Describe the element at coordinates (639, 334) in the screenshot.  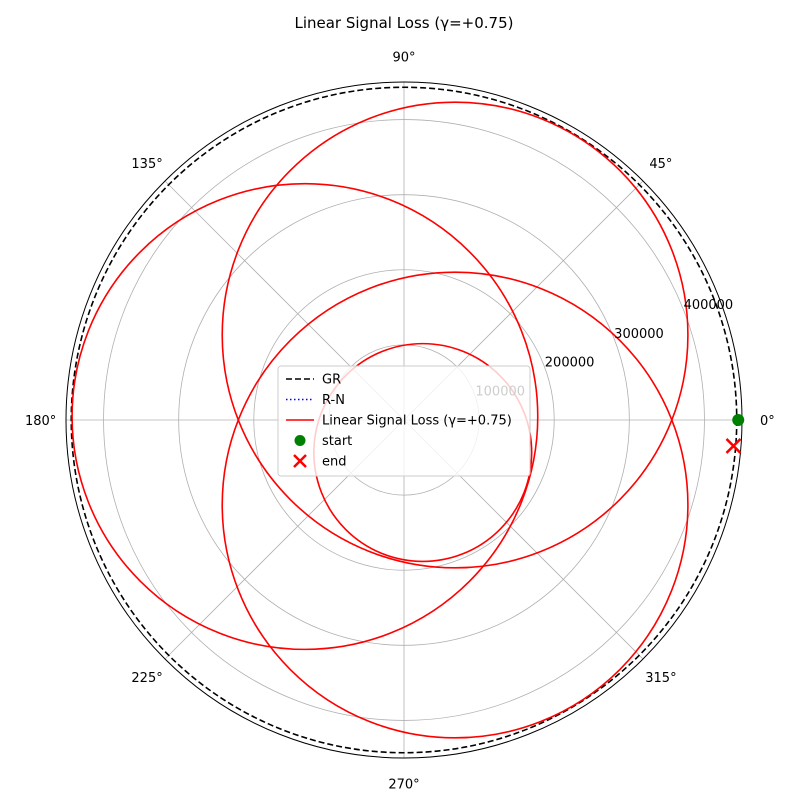
I see `r-tick-label-2: 300000` at that location.